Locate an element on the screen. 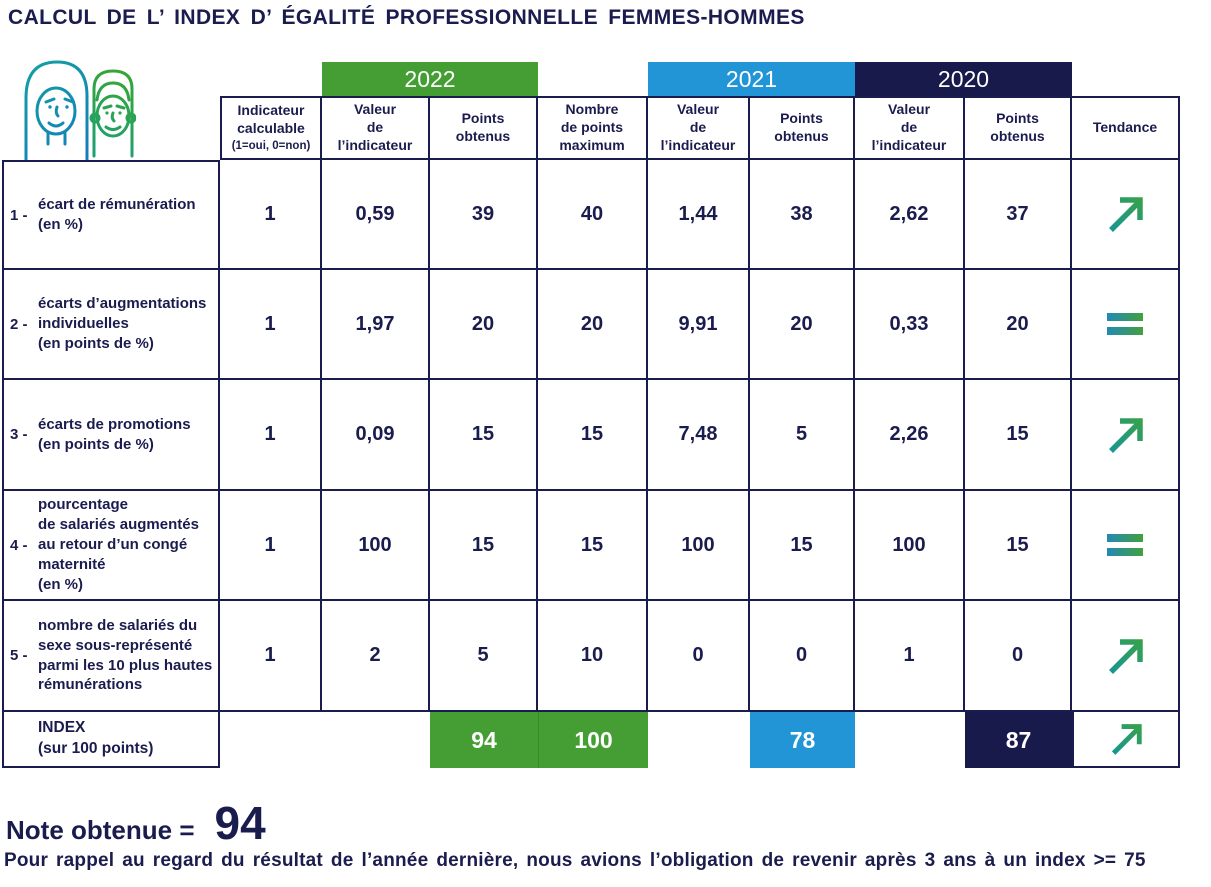 The image size is (1211, 887). cell-points-2021: 15 is located at coordinates (802, 546).